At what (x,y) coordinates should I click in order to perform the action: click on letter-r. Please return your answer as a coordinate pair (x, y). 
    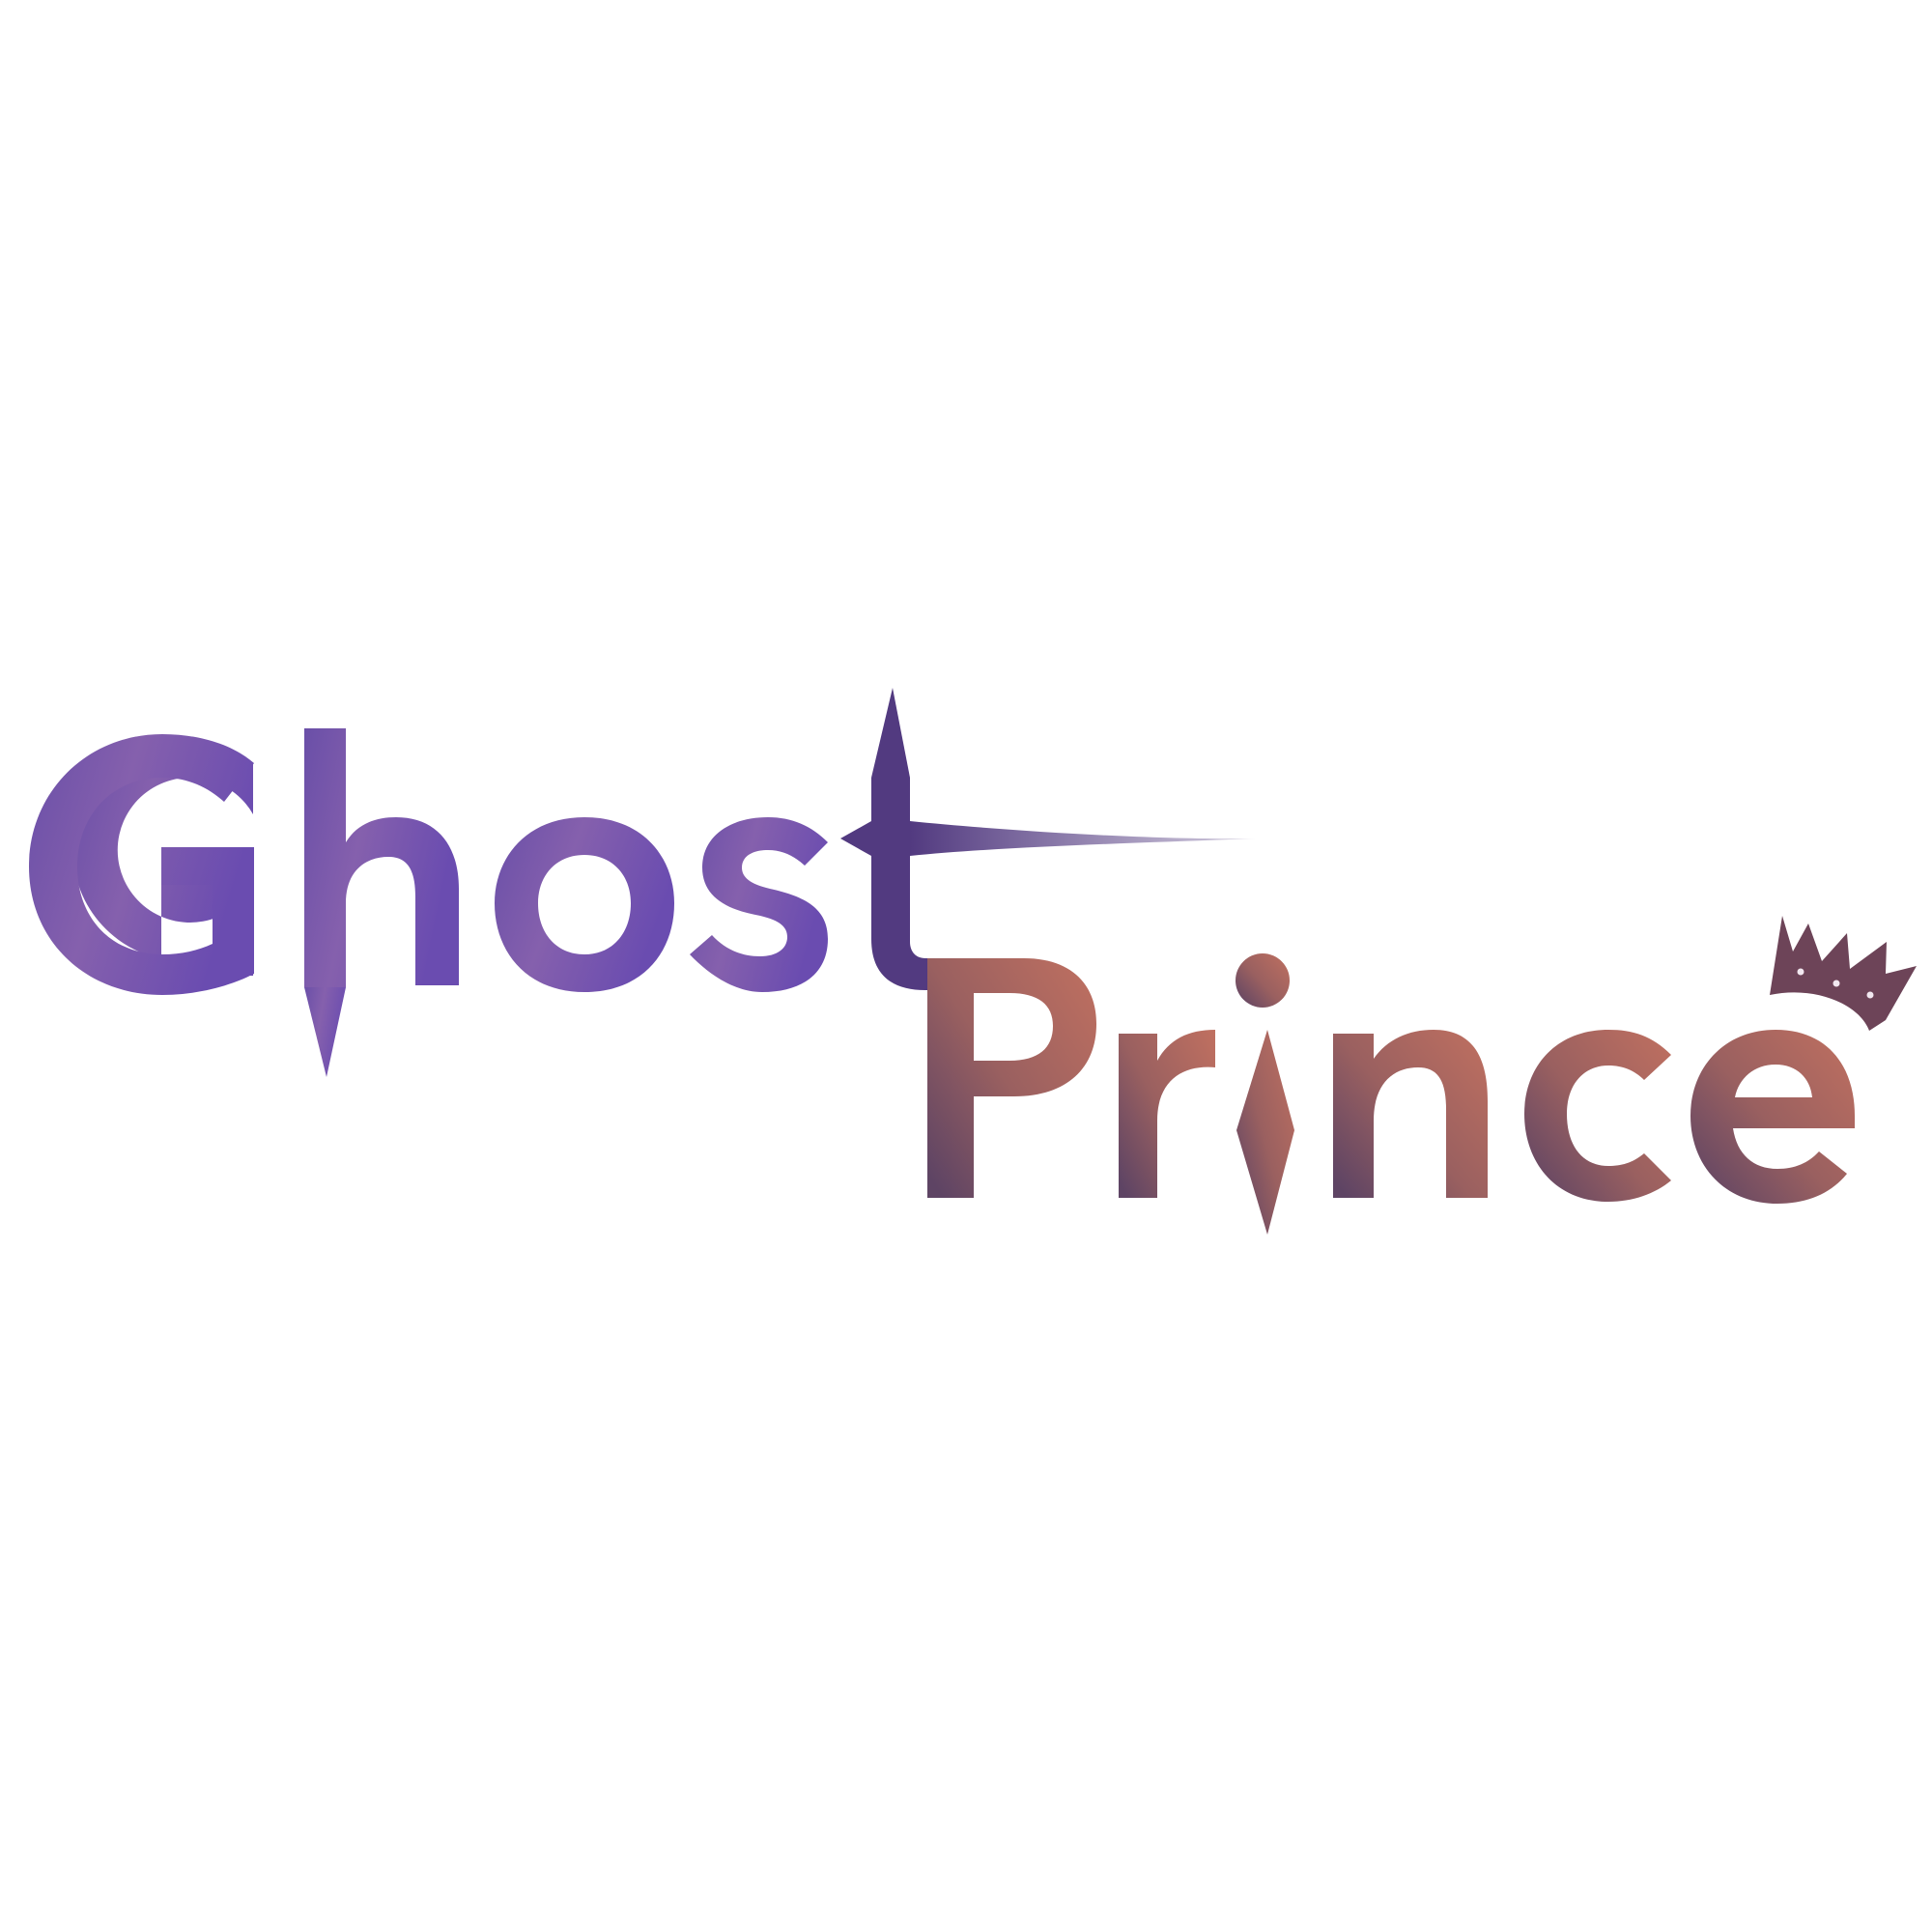
    Looking at the image, I should click on (1167, 1114).